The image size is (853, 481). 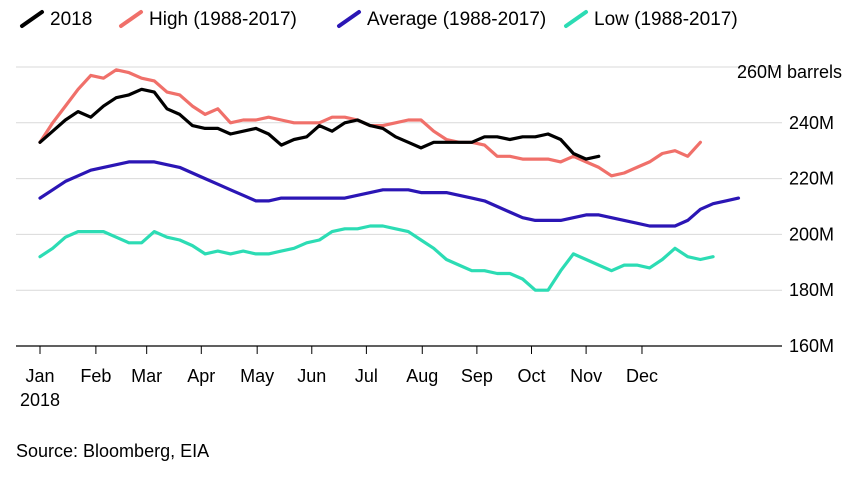 What do you see at coordinates (811, 123) in the screenshot?
I see `y-tick-label: 240M` at bounding box center [811, 123].